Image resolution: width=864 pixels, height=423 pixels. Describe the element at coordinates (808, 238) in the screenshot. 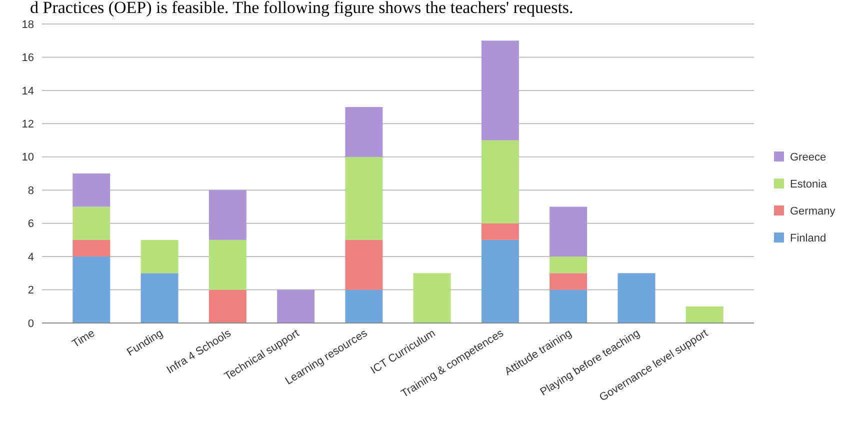

I see `legend-label: Finland` at that location.